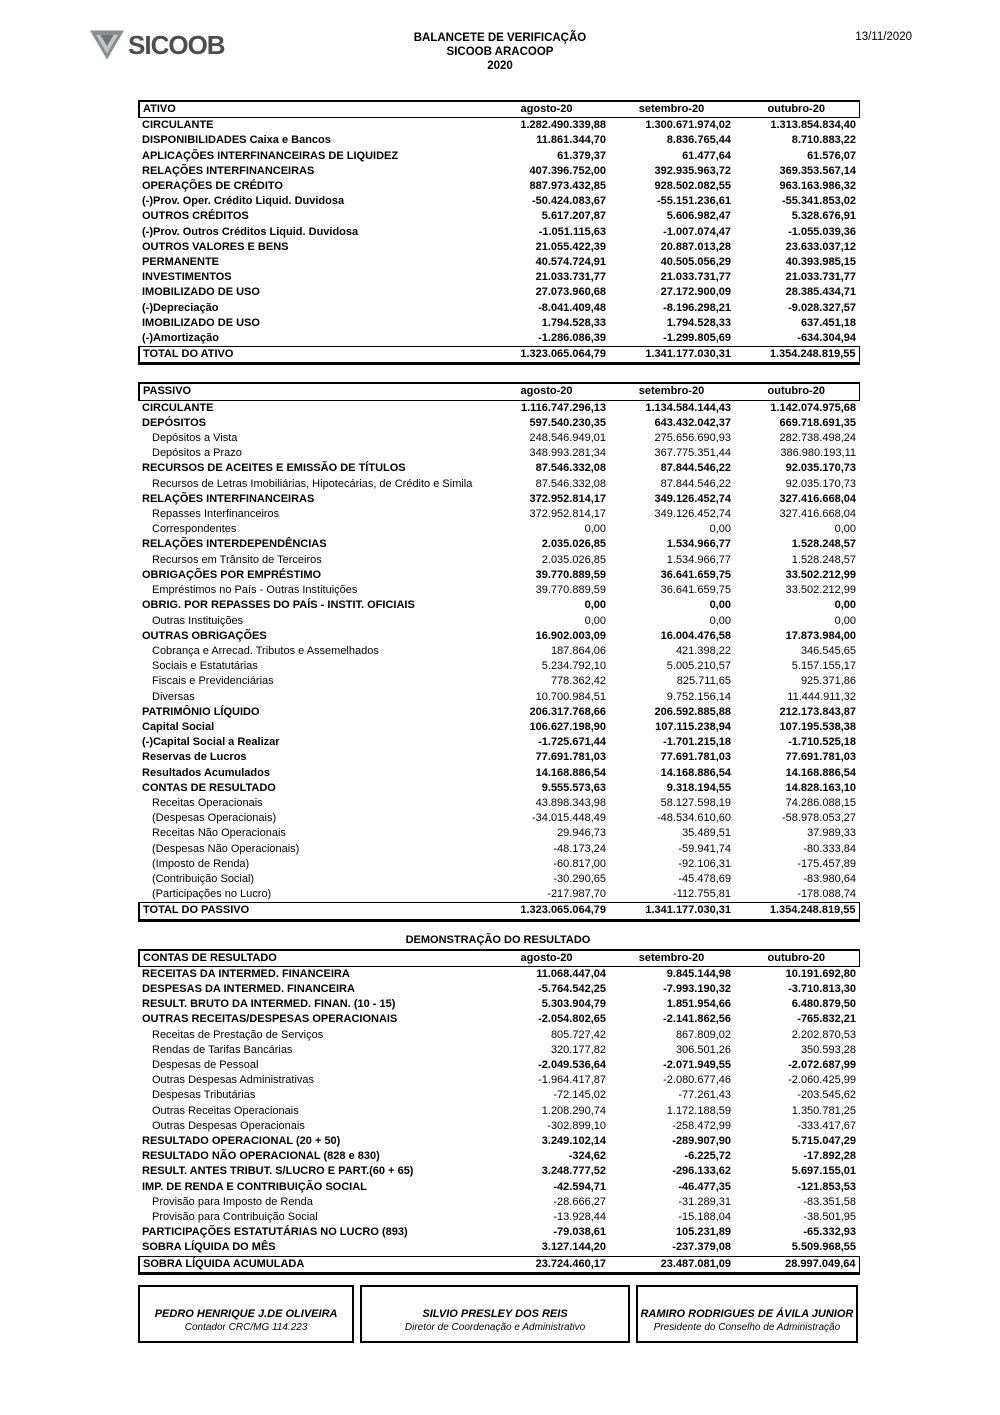 This screenshot has width=1000, height=1415. Describe the element at coordinates (698, 322) in the screenshot. I see `row-value: 1.794.528,33` at that location.